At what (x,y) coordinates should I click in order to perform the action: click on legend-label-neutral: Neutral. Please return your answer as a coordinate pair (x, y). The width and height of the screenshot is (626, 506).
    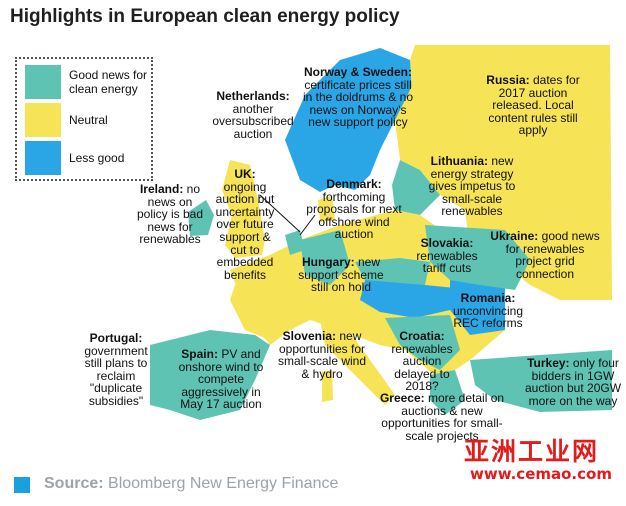
    Looking at the image, I should click on (88, 120).